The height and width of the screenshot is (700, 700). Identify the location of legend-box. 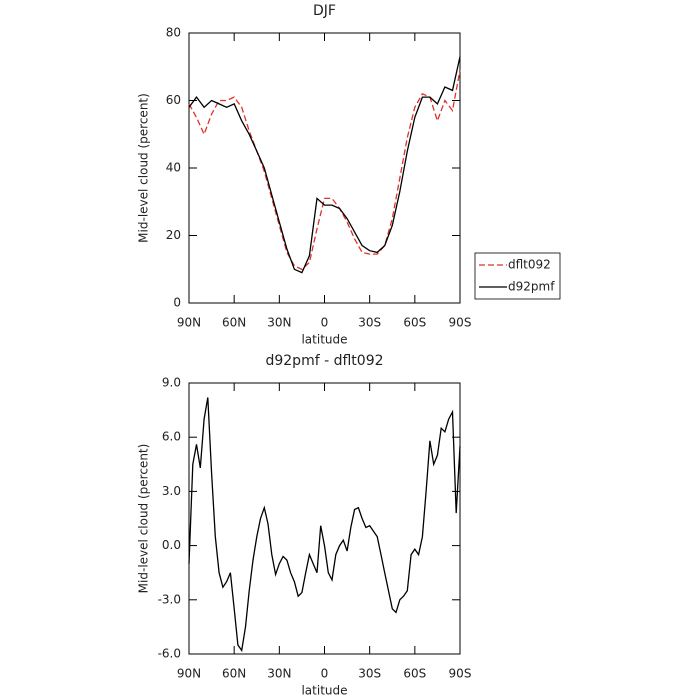
(517, 276).